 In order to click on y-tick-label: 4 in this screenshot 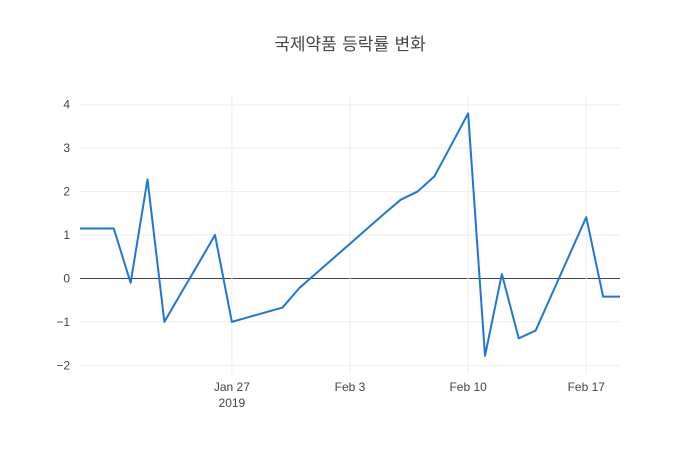, I will do `click(66, 105)`.